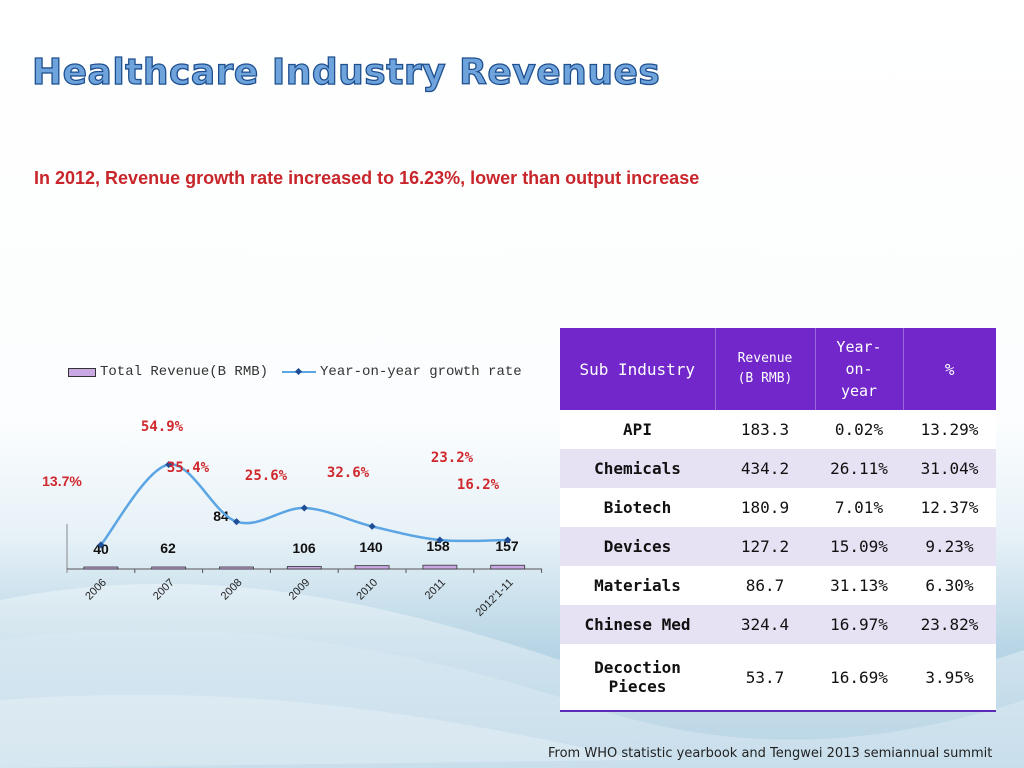 This screenshot has height=768, width=1024. Describe the element at coordinates (637, 468) in the screenshot. I see `cell-sub-industry: Chemicals` at that location.